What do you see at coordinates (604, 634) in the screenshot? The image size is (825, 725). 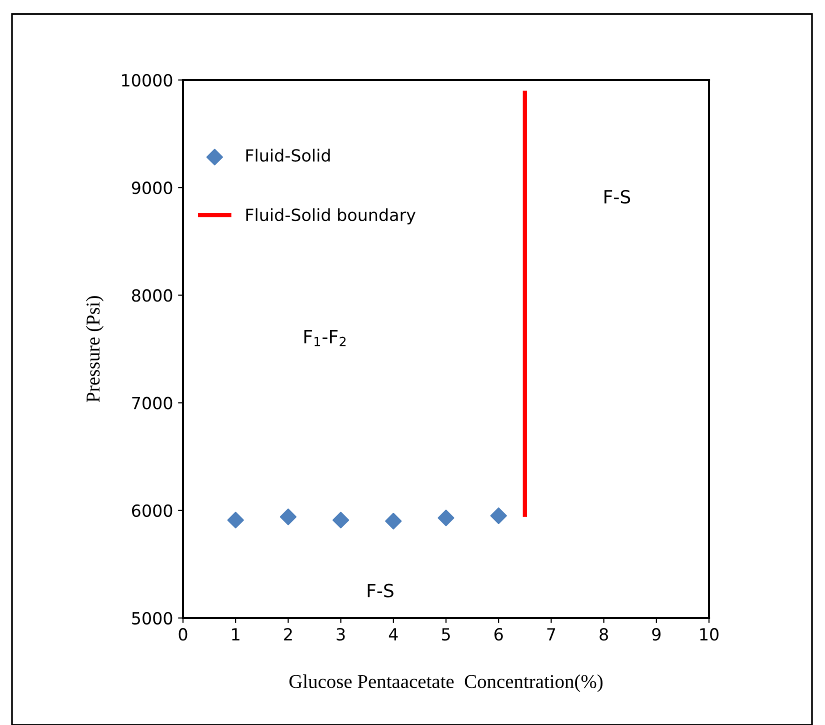 I see `x-tick-label: 8` at bounding box center [604, 634].